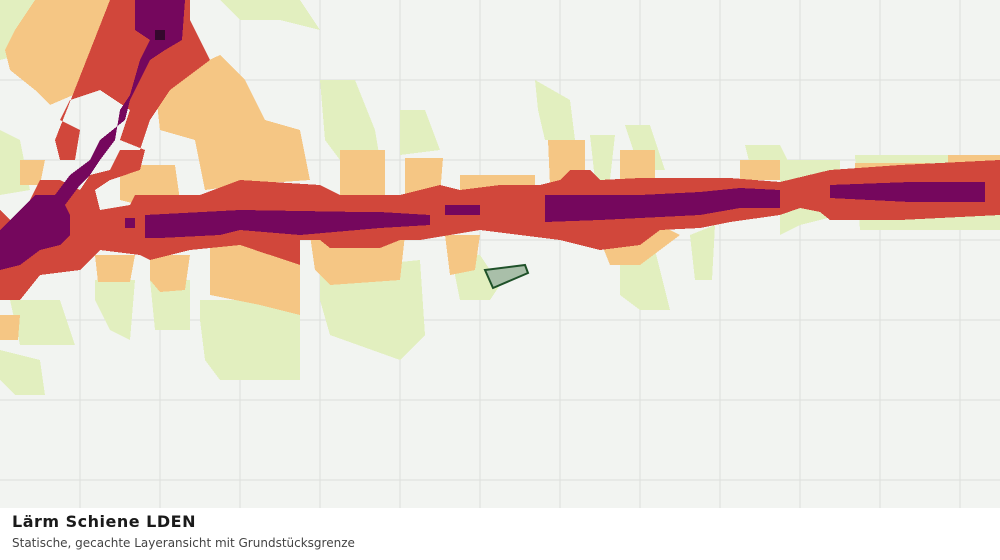 This screenshot has width=1000, height=560. What do you see at coordinates (506, 276) in the screenshot?
I see `parcel-boundary` at bounding box center [506, 276].